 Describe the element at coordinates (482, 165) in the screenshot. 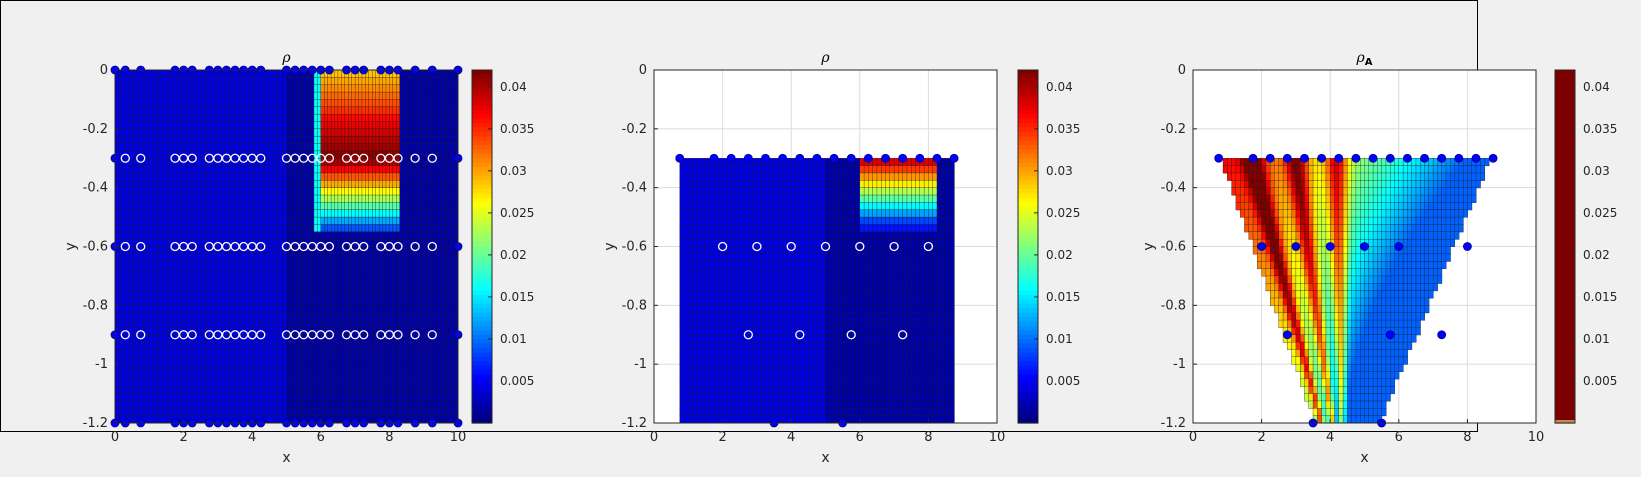

I see `colorbar-segment` at that location.